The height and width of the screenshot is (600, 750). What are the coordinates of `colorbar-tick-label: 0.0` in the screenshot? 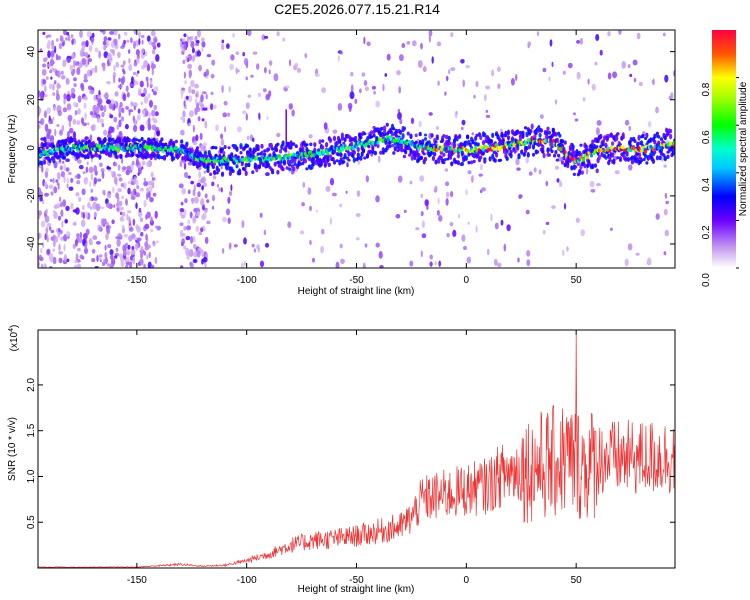 It's located at (706, 280).